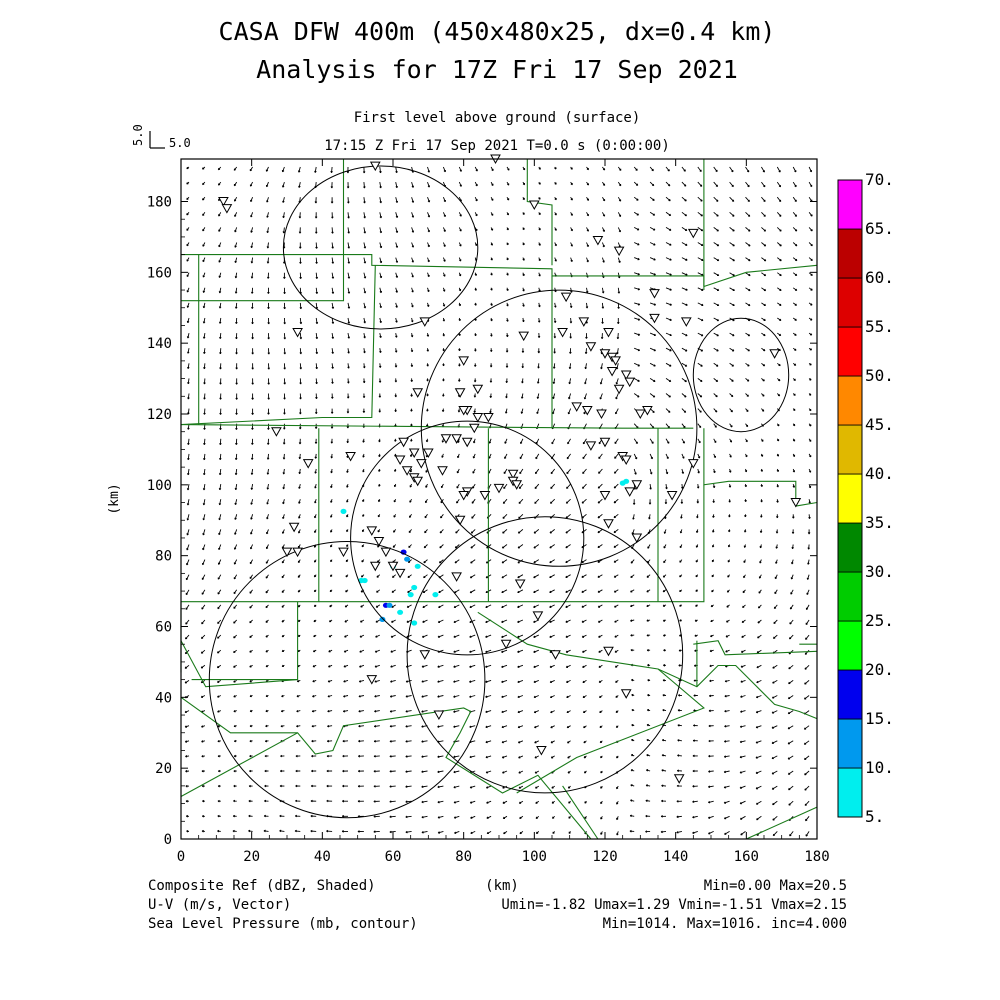 This screenshot has height=1000, width=1000. Describe the element at coordinates (159, 486) in the screenshot. I see `y-tick-label: 100` at that location.